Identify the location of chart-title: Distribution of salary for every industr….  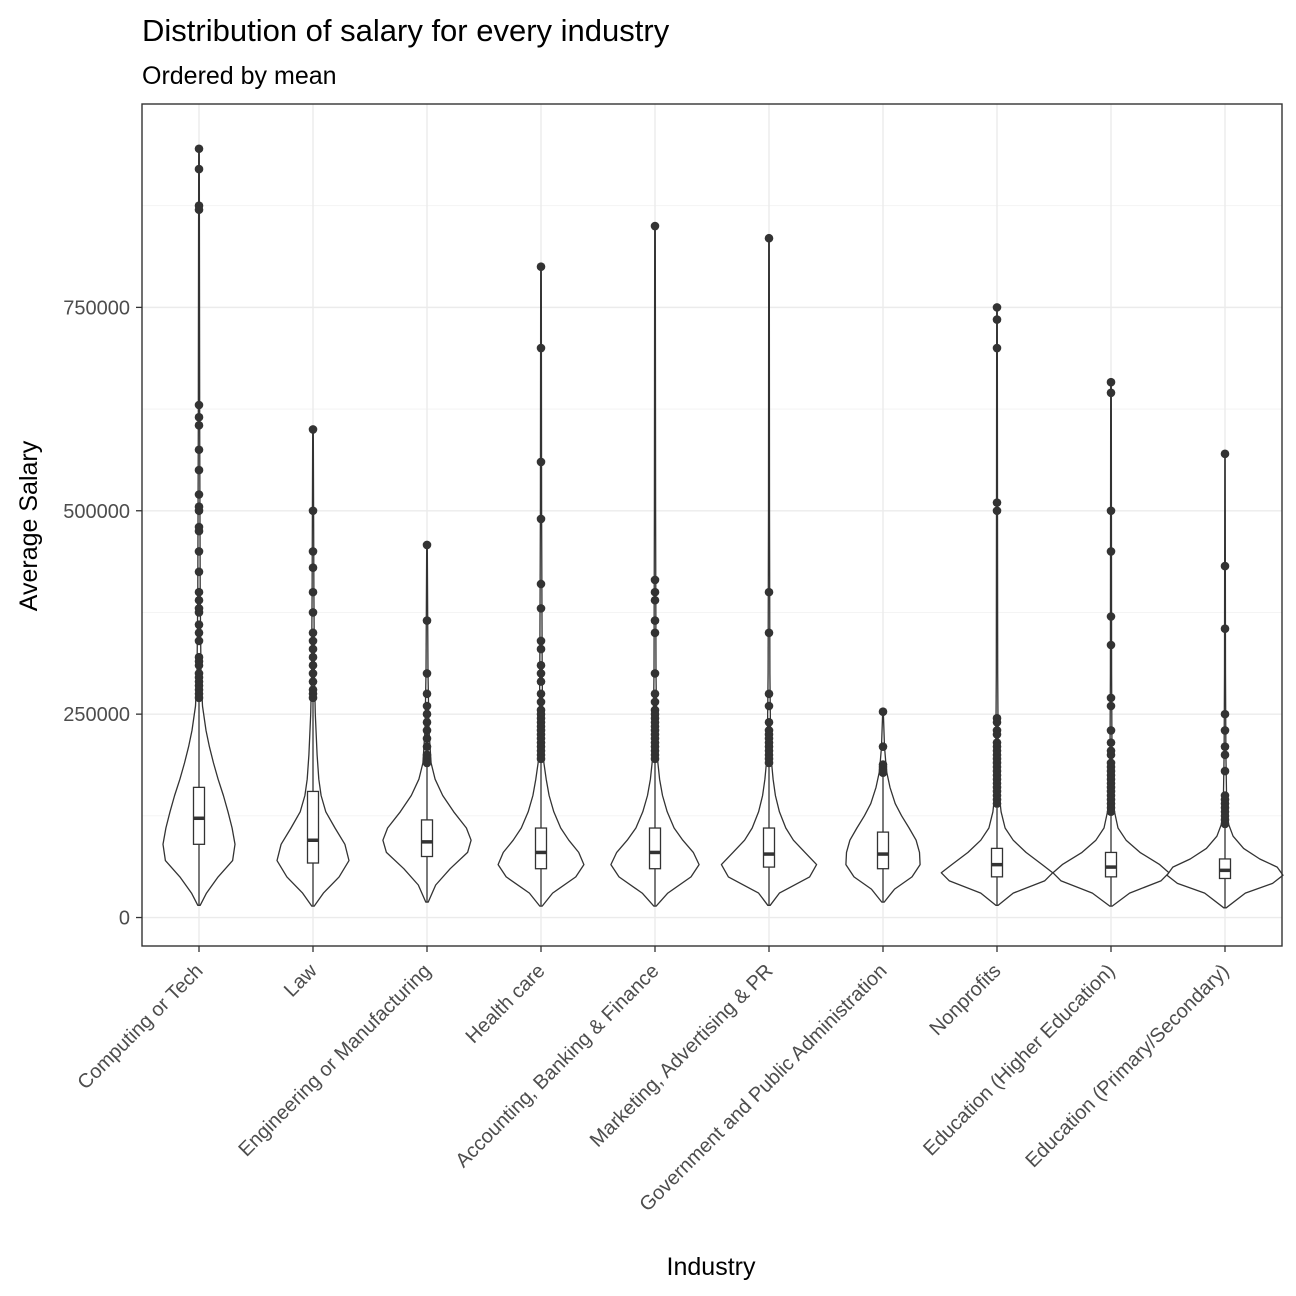
(406, 30).